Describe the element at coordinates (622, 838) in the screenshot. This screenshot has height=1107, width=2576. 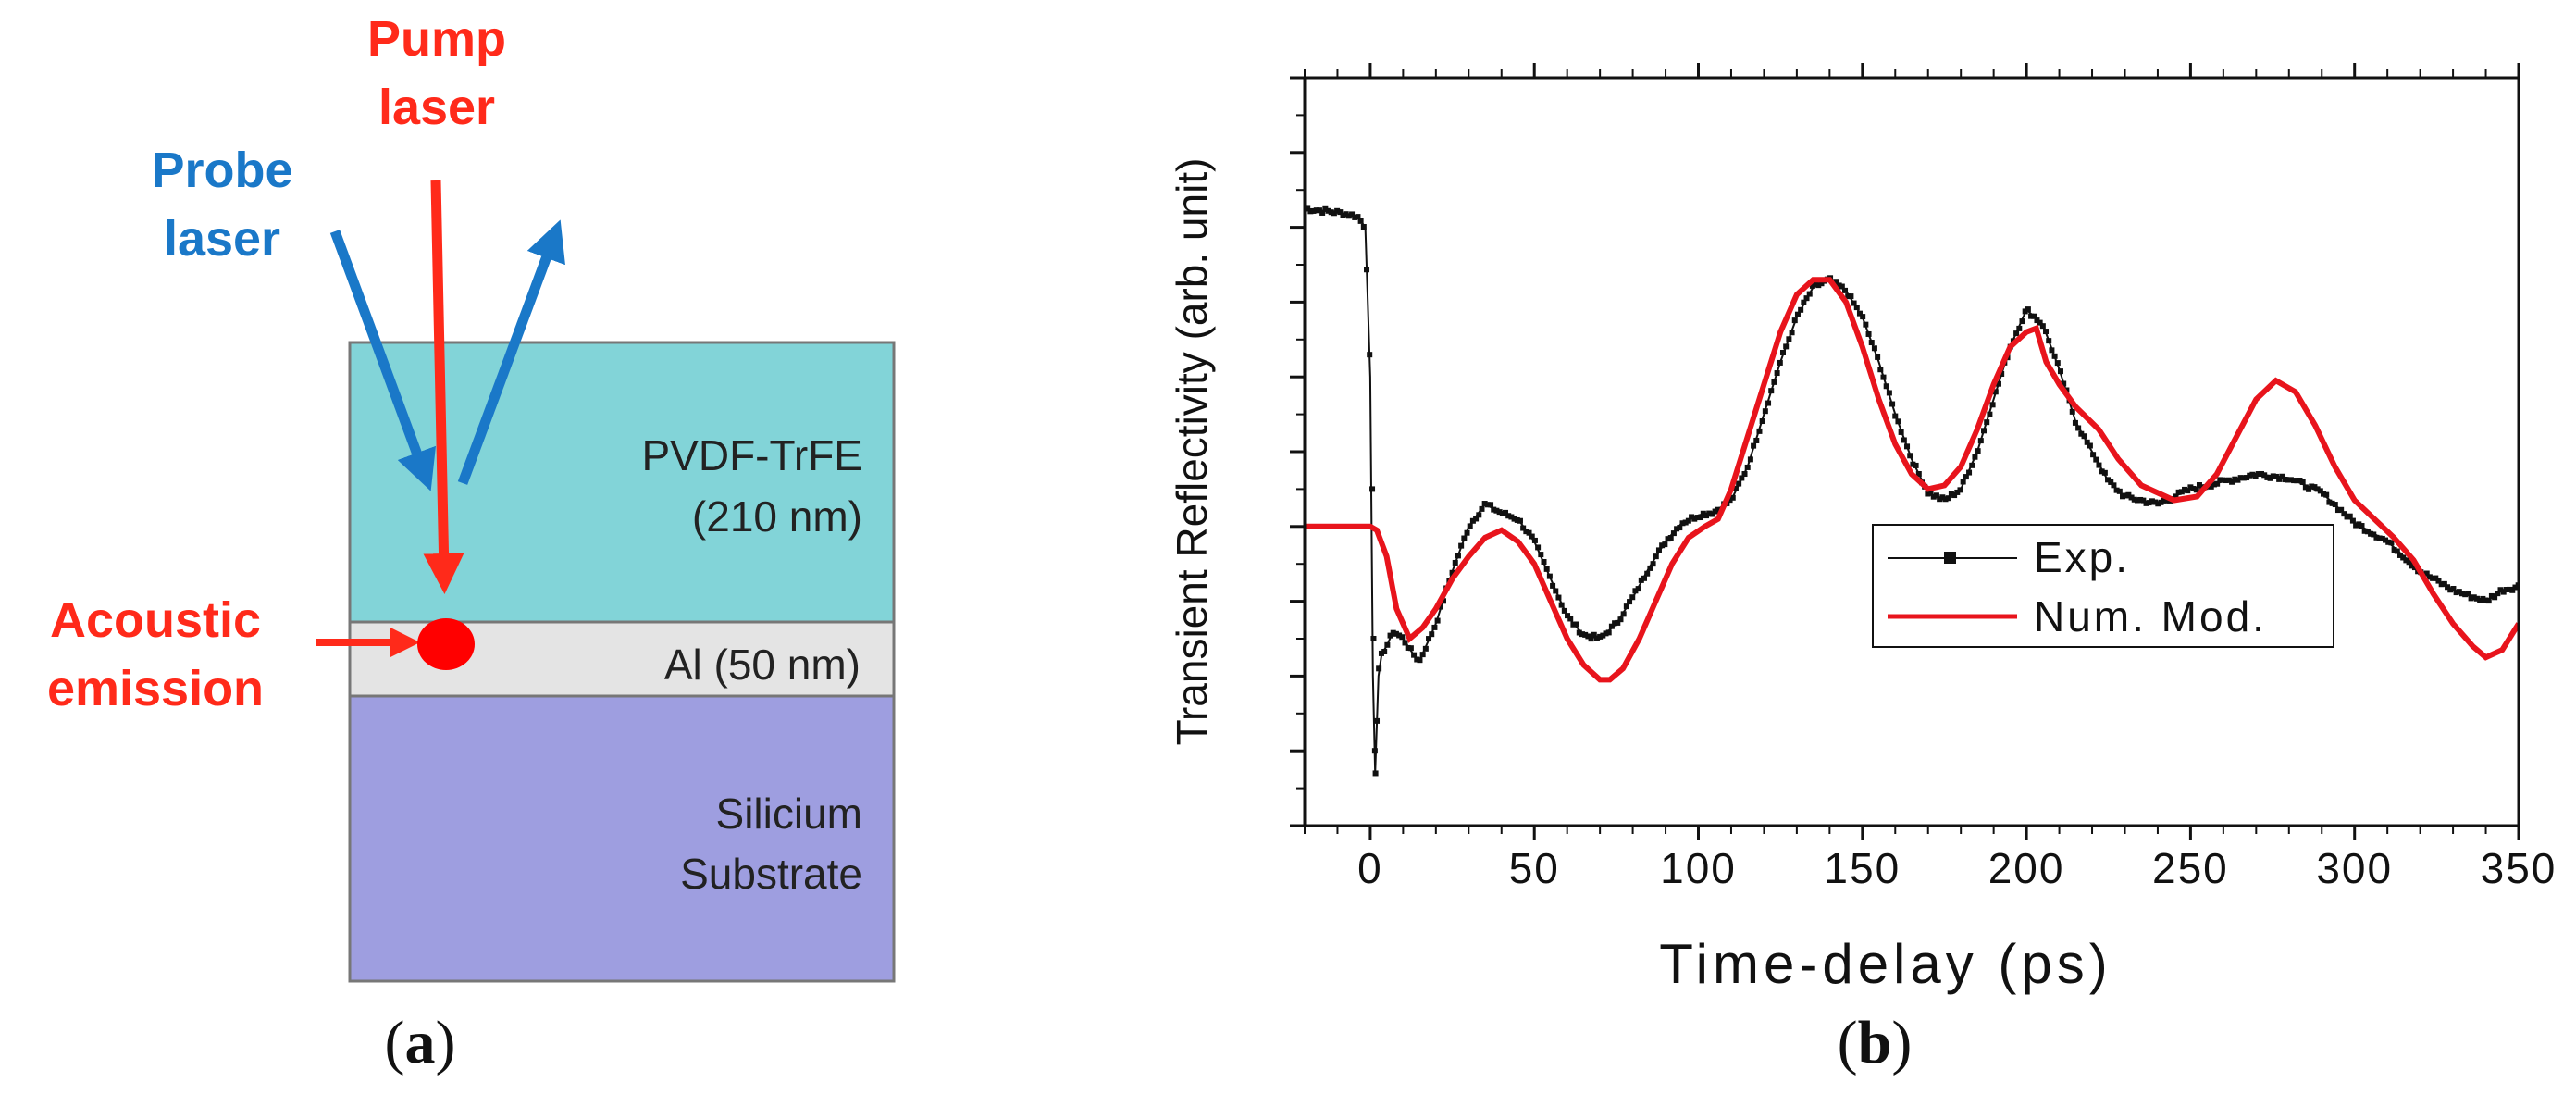
I see `layer-substrate` at that location.